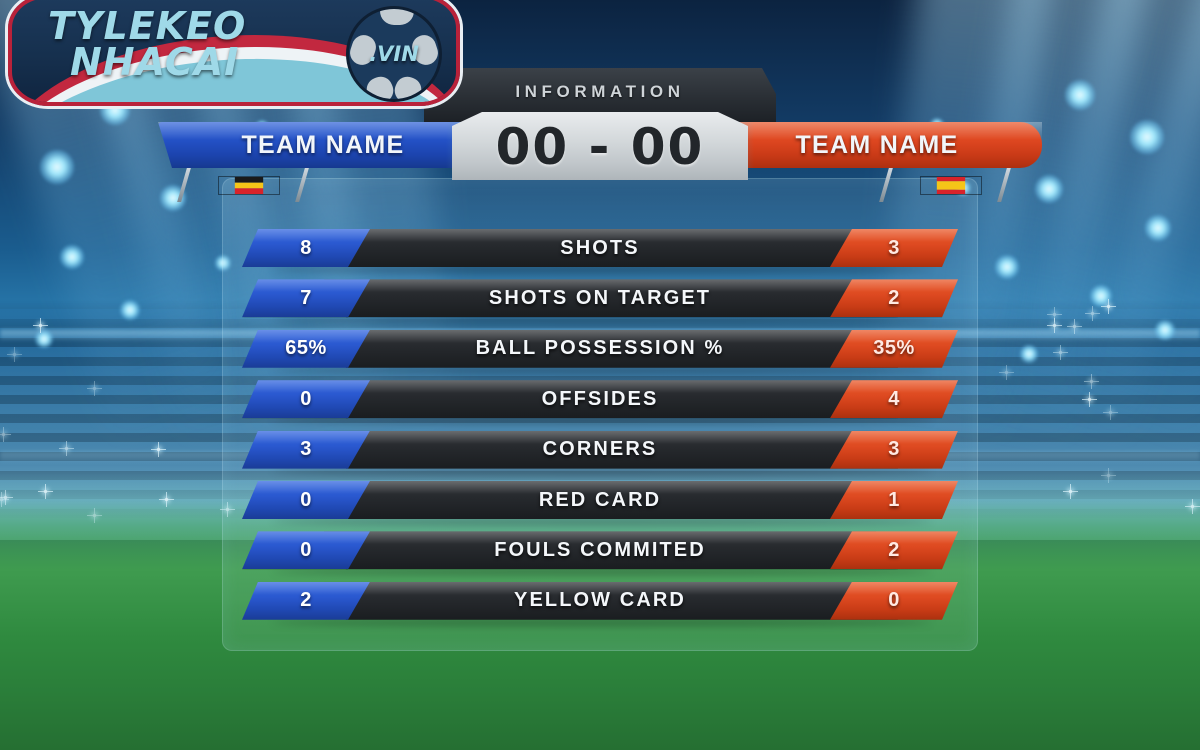  Describe the element at coordinates (306, 297) in the screenshot. I see `stat-home-value: 7` at that location.